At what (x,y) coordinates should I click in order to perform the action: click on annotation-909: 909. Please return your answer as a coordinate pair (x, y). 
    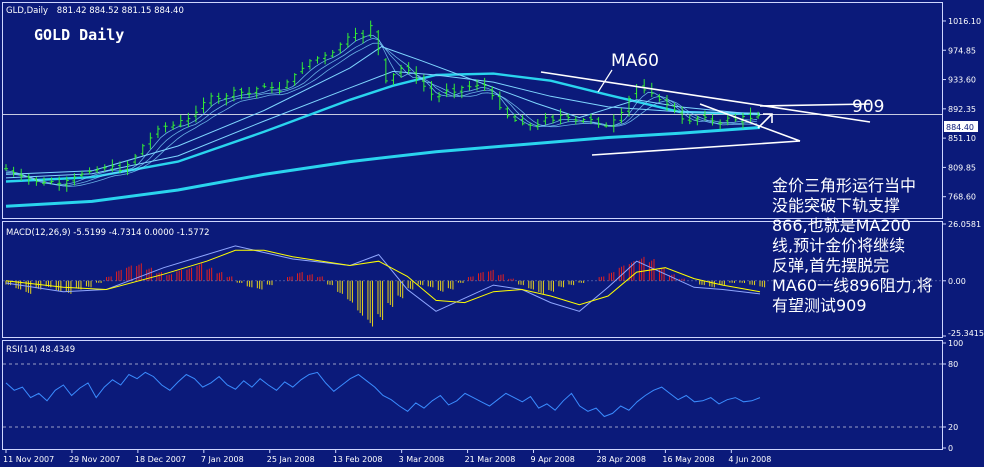
    Looking at the image, I should click on (868, 107).